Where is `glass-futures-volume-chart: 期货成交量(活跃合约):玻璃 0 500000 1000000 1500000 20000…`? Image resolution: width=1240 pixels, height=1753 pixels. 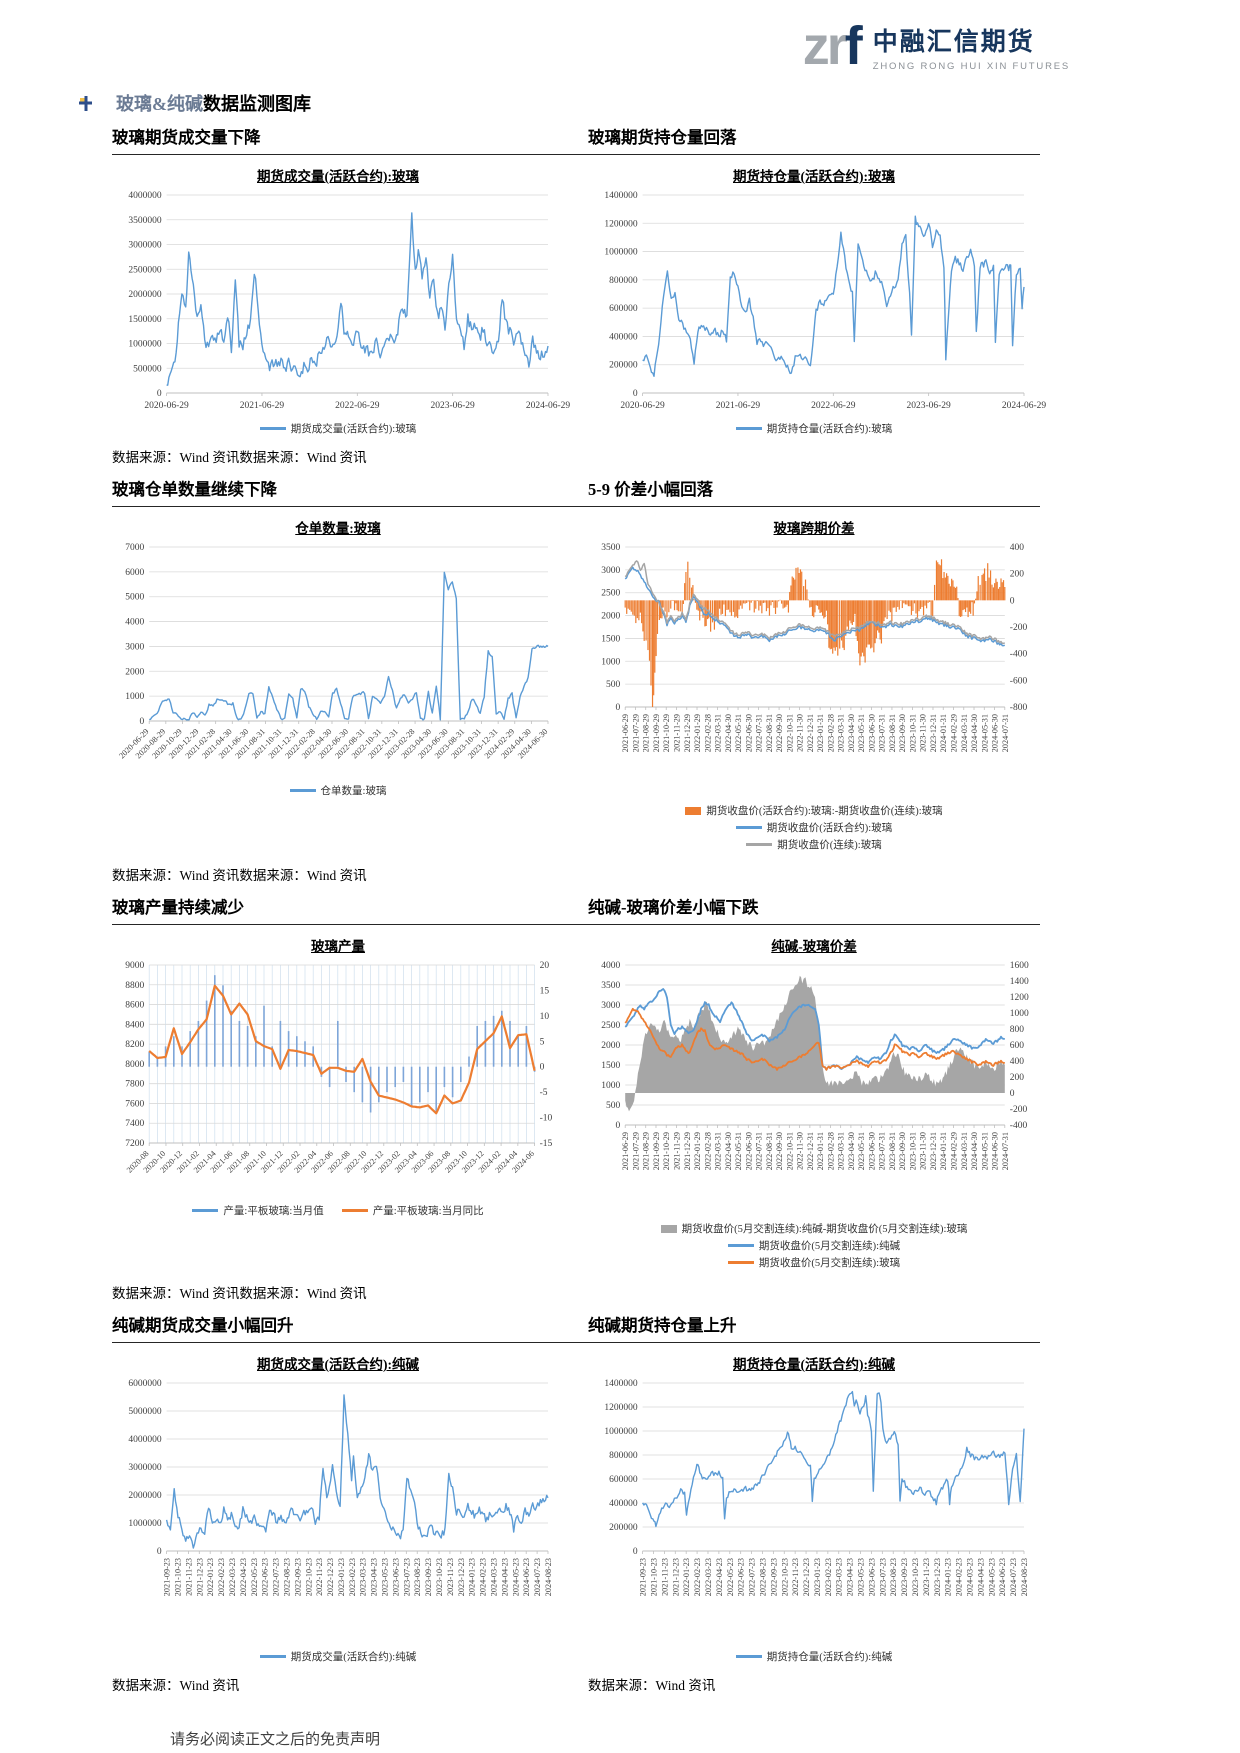
glass-futures-volume-chart: 期货成交量(活跃合约):玻璃 0 500000 1000000 1500000 20000… is located at coordinates (341, 296).